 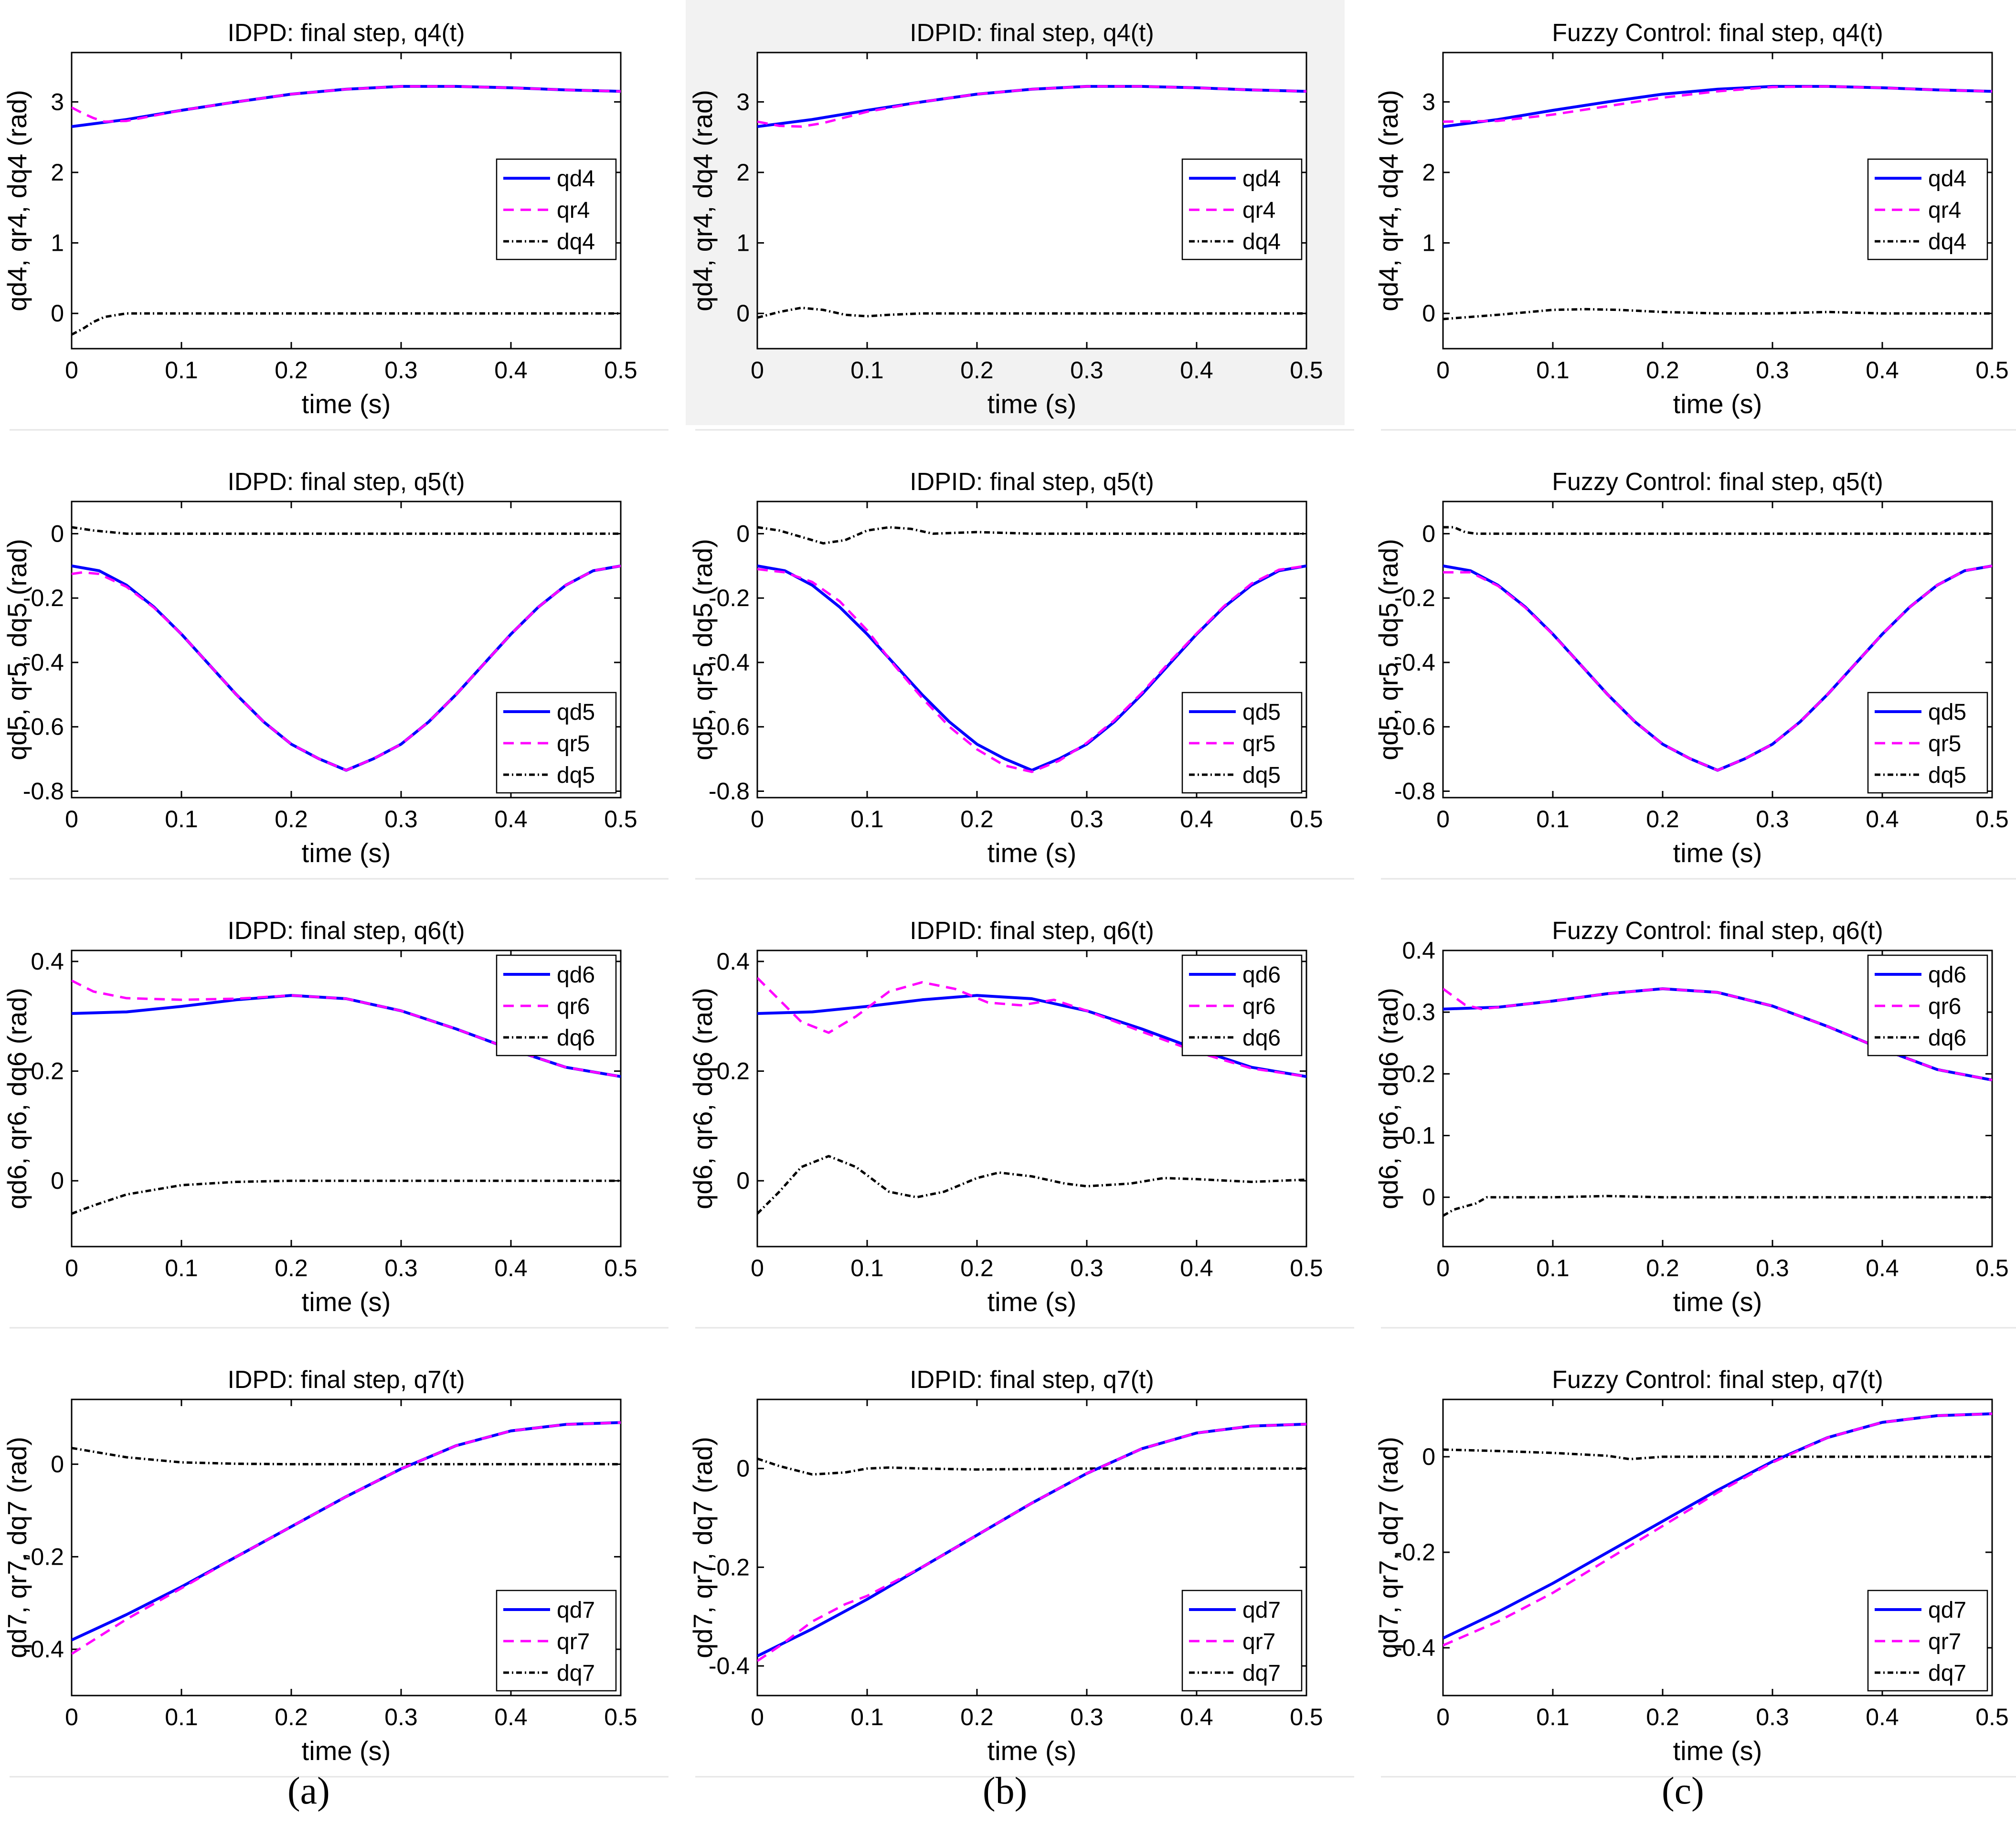 I want to click on chart-title: IDPD: final step, q4(t), so click(x=346, y=33).